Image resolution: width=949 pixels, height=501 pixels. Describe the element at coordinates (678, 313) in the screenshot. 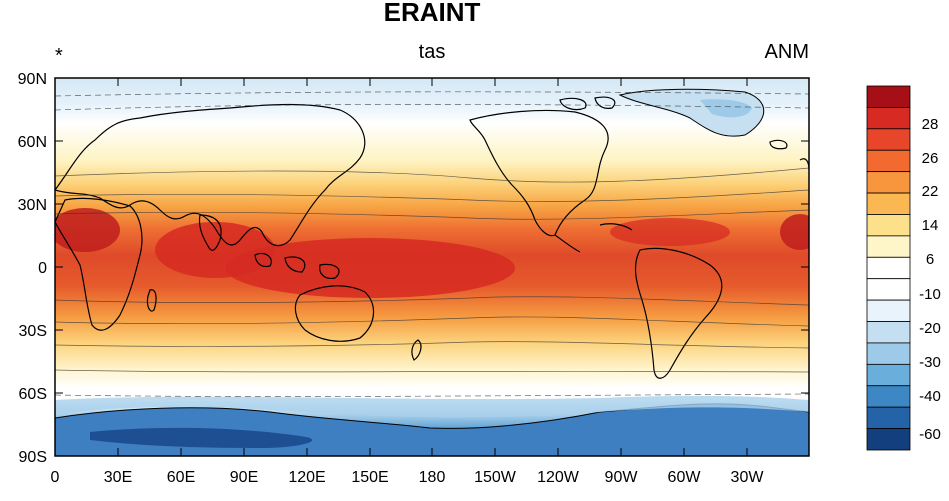

I see `south-america-coast` at that location.